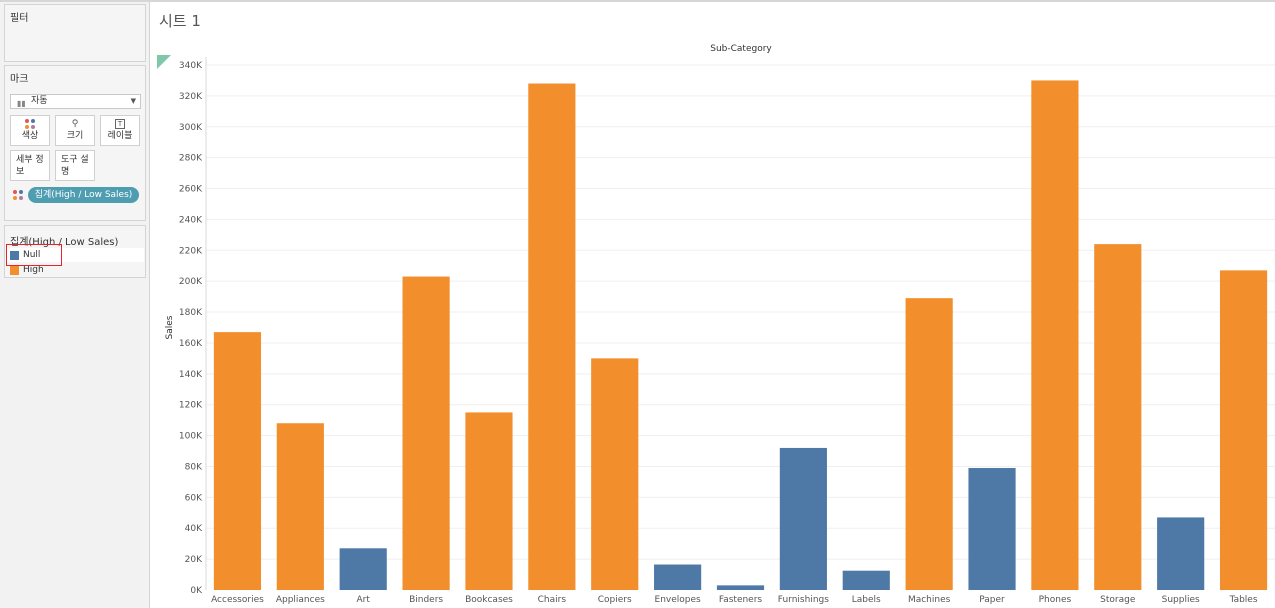 The image size is (1275, 608). I want to click on y-tick-label: 60K, so click(194, 498).